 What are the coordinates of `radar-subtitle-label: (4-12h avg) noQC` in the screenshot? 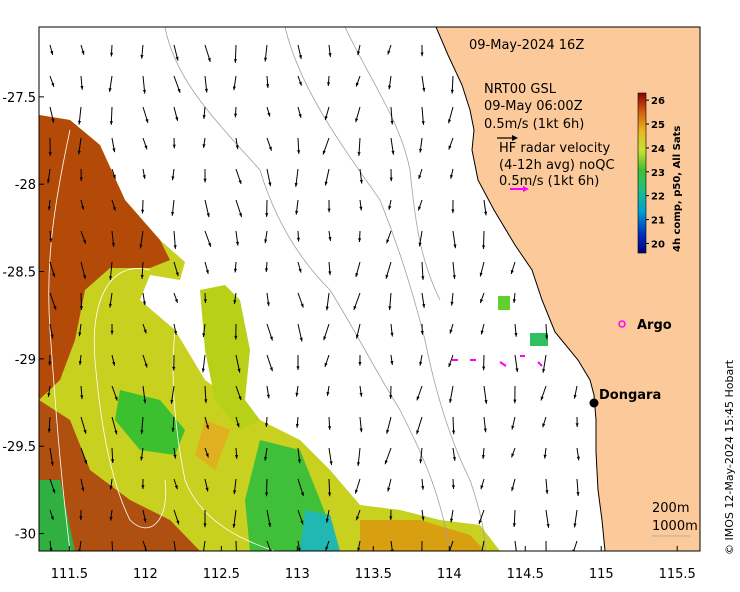 It's located at (557, 165).